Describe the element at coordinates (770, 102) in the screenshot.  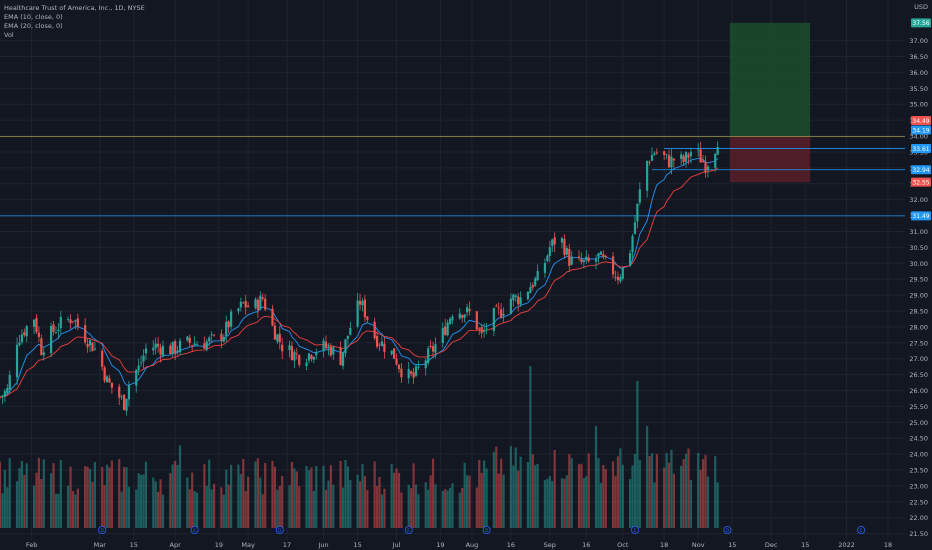
I see `position-tool` at that location.